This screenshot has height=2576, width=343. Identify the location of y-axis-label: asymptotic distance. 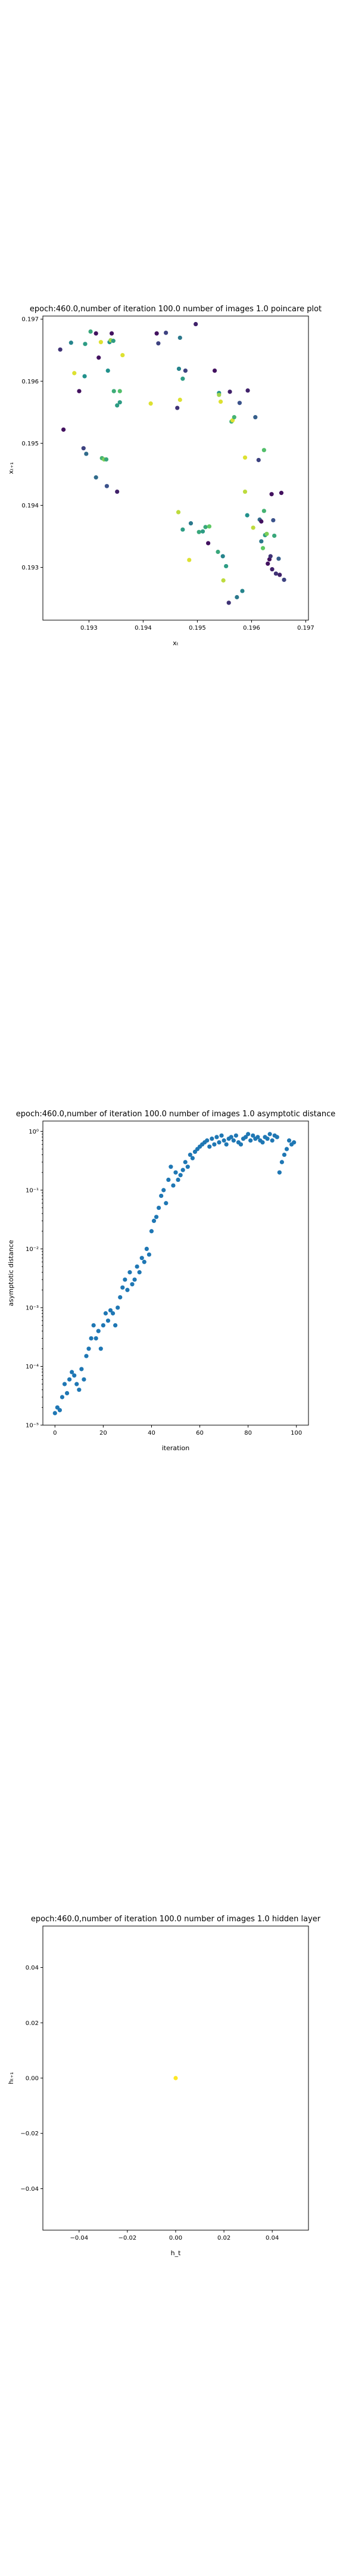
(11, 1273).